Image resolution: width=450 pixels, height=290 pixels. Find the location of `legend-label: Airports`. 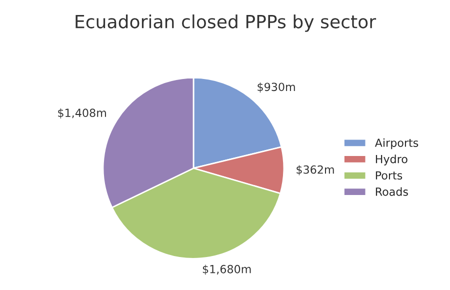

legend-label: Airports is located at coordinates (396, 144).